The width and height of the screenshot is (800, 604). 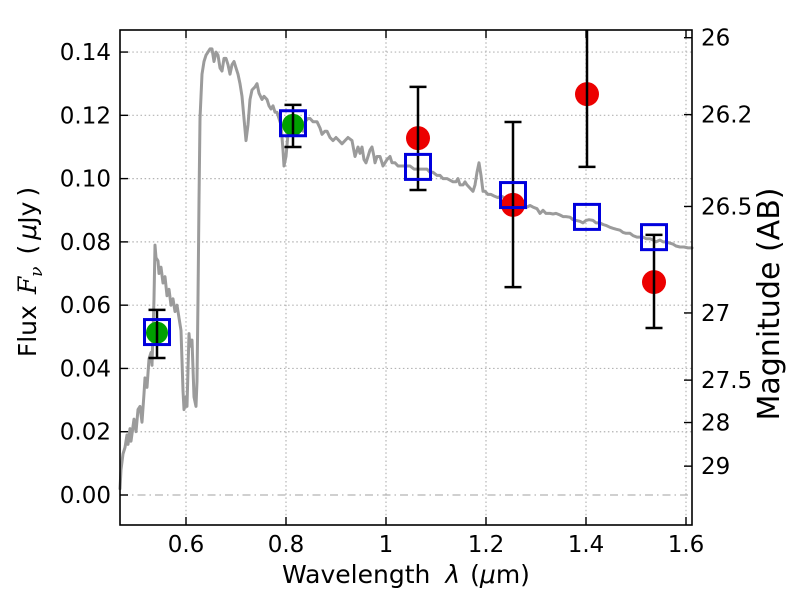 What do you see at coordinates (85, 433) in the screenshot?
I see `y-left-tick-label: 0.02` at bounding box center [85, 433].